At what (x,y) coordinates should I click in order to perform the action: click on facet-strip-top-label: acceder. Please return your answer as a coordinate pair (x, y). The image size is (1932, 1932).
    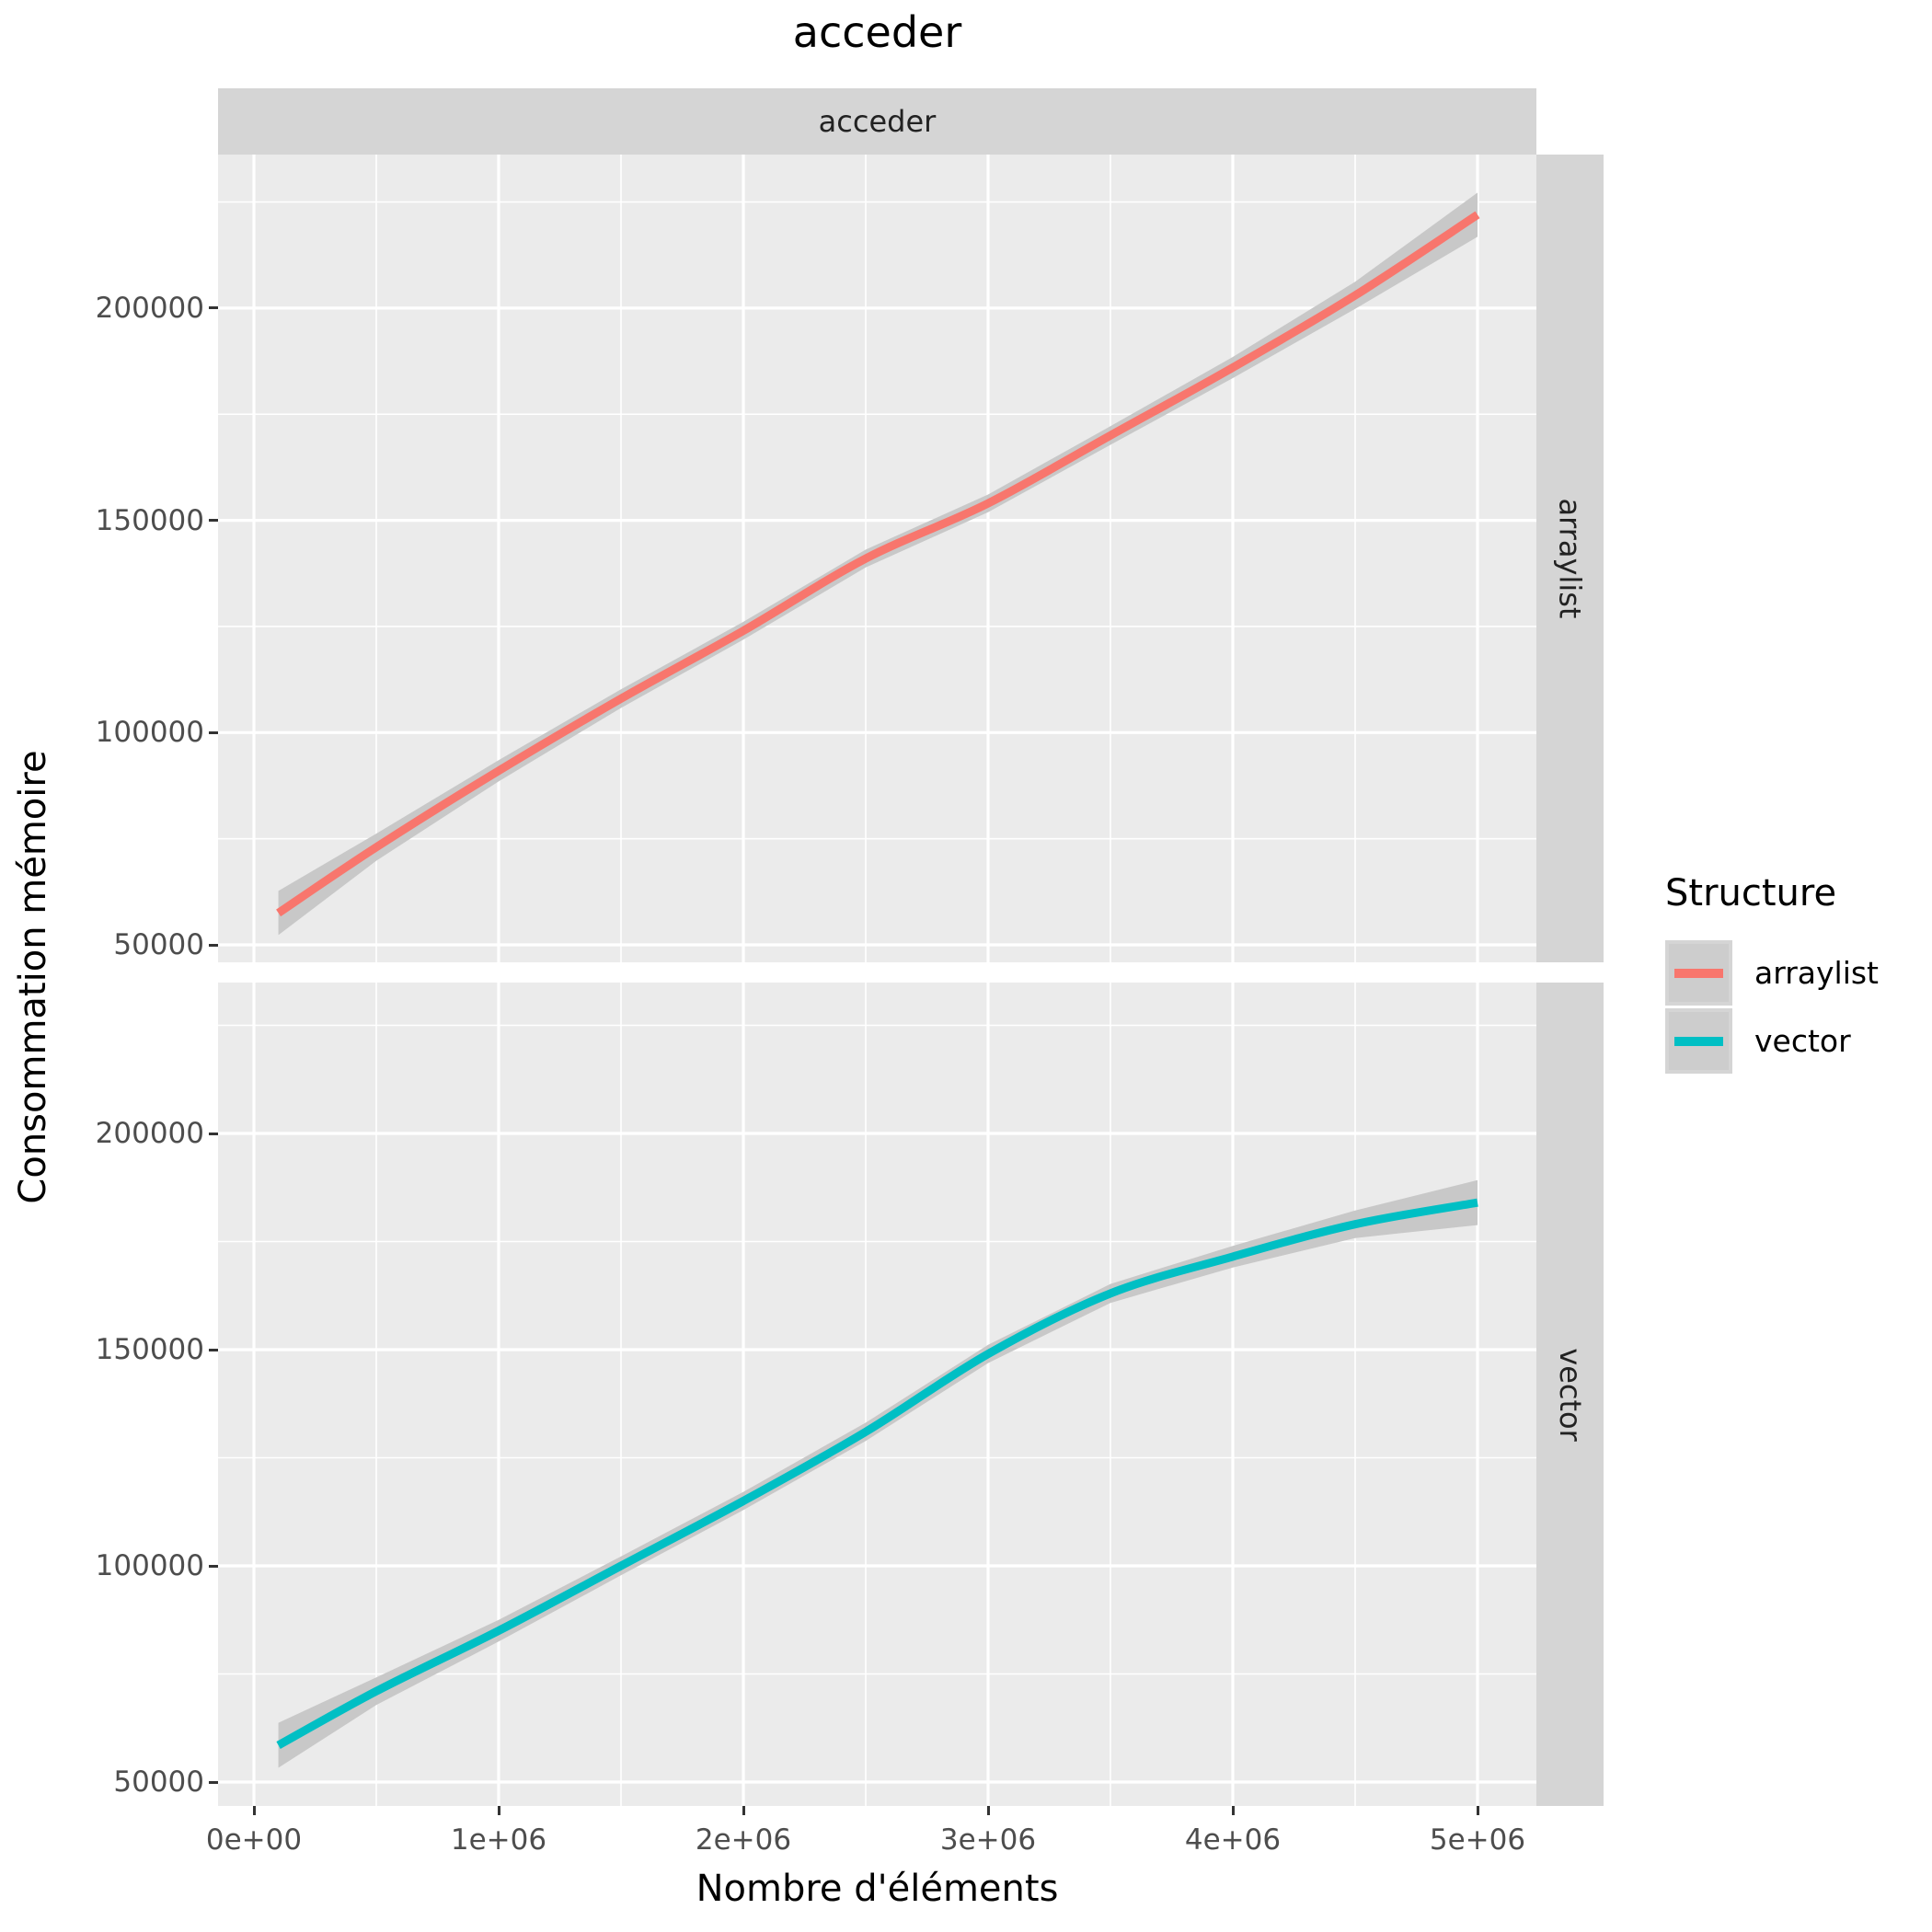
    Looking at the image, I should click on (877, 121).